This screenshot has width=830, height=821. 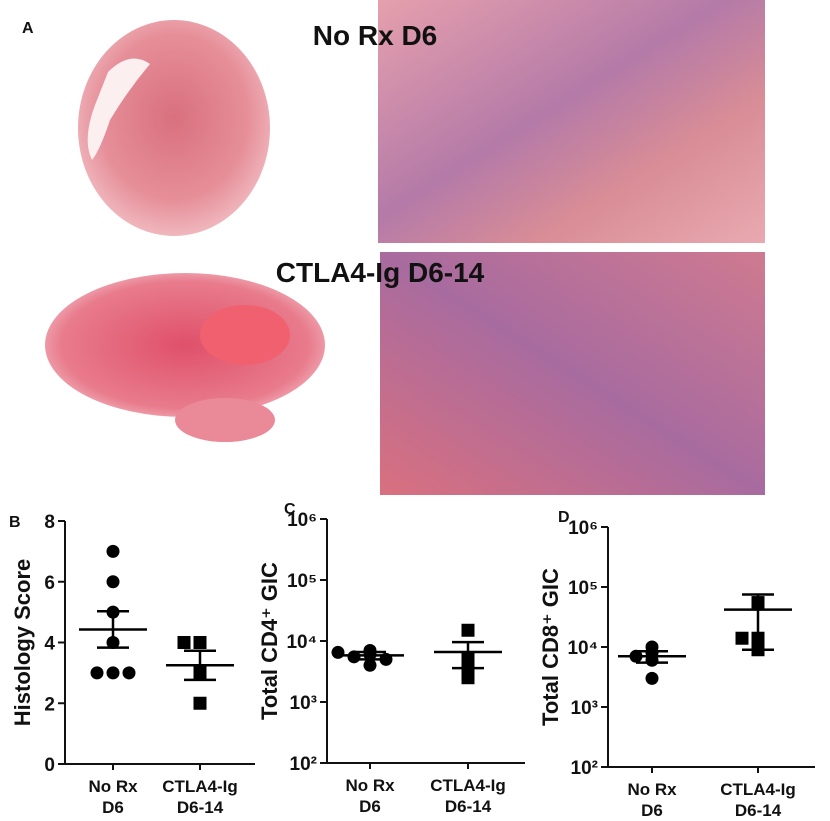 I want to click on y-tick-label: 0, so click(x=49, y=765).